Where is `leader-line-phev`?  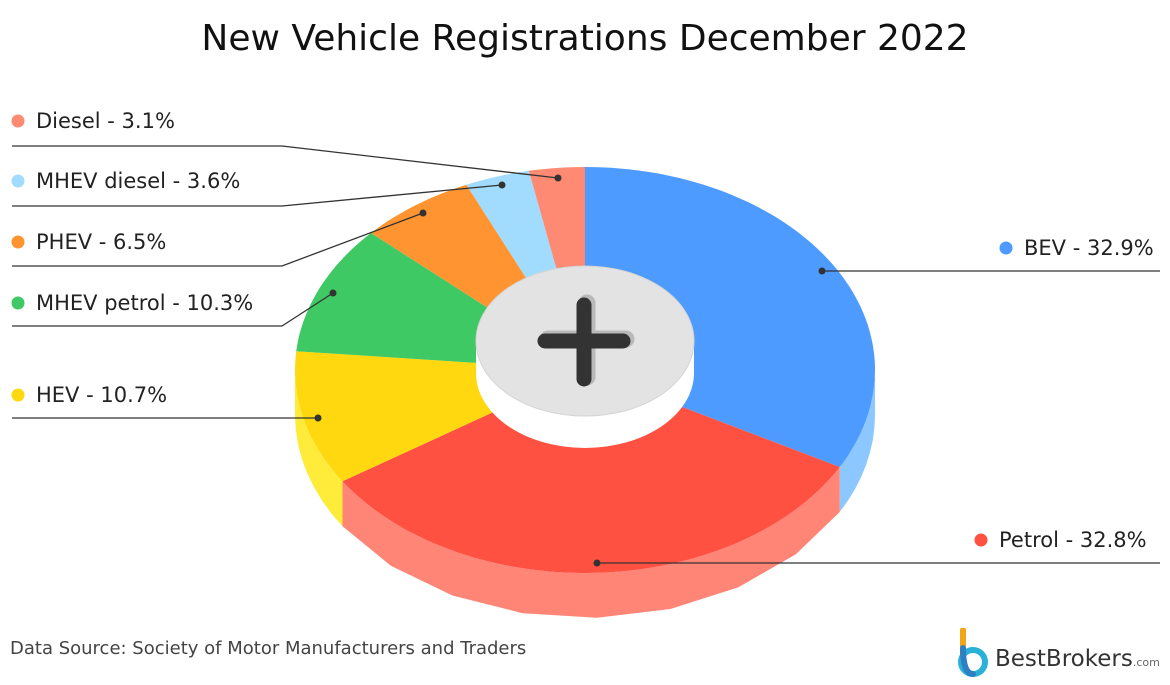 leader-line-phev is located at coordinates (218, 239).